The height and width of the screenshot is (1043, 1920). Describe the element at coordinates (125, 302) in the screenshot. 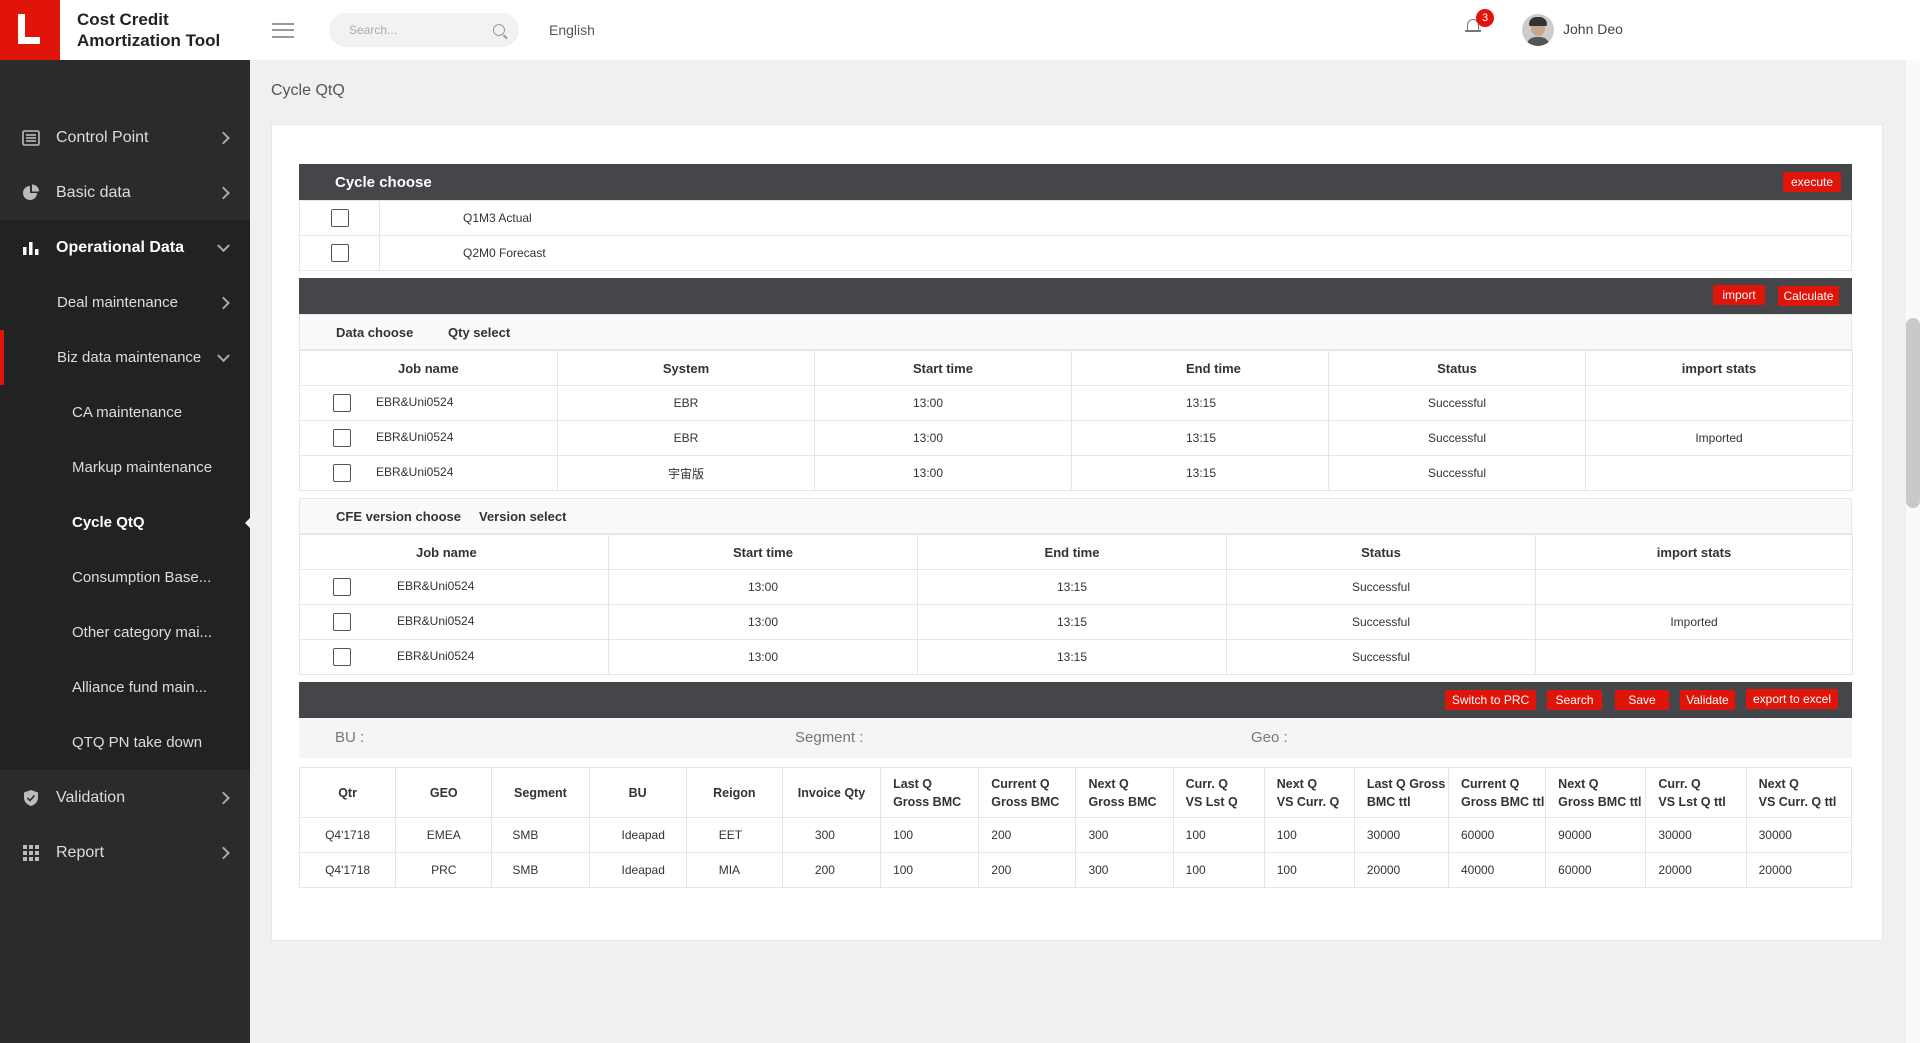

I see `sidebar-item-deal-maintenance: Deal maintenance` at that location.